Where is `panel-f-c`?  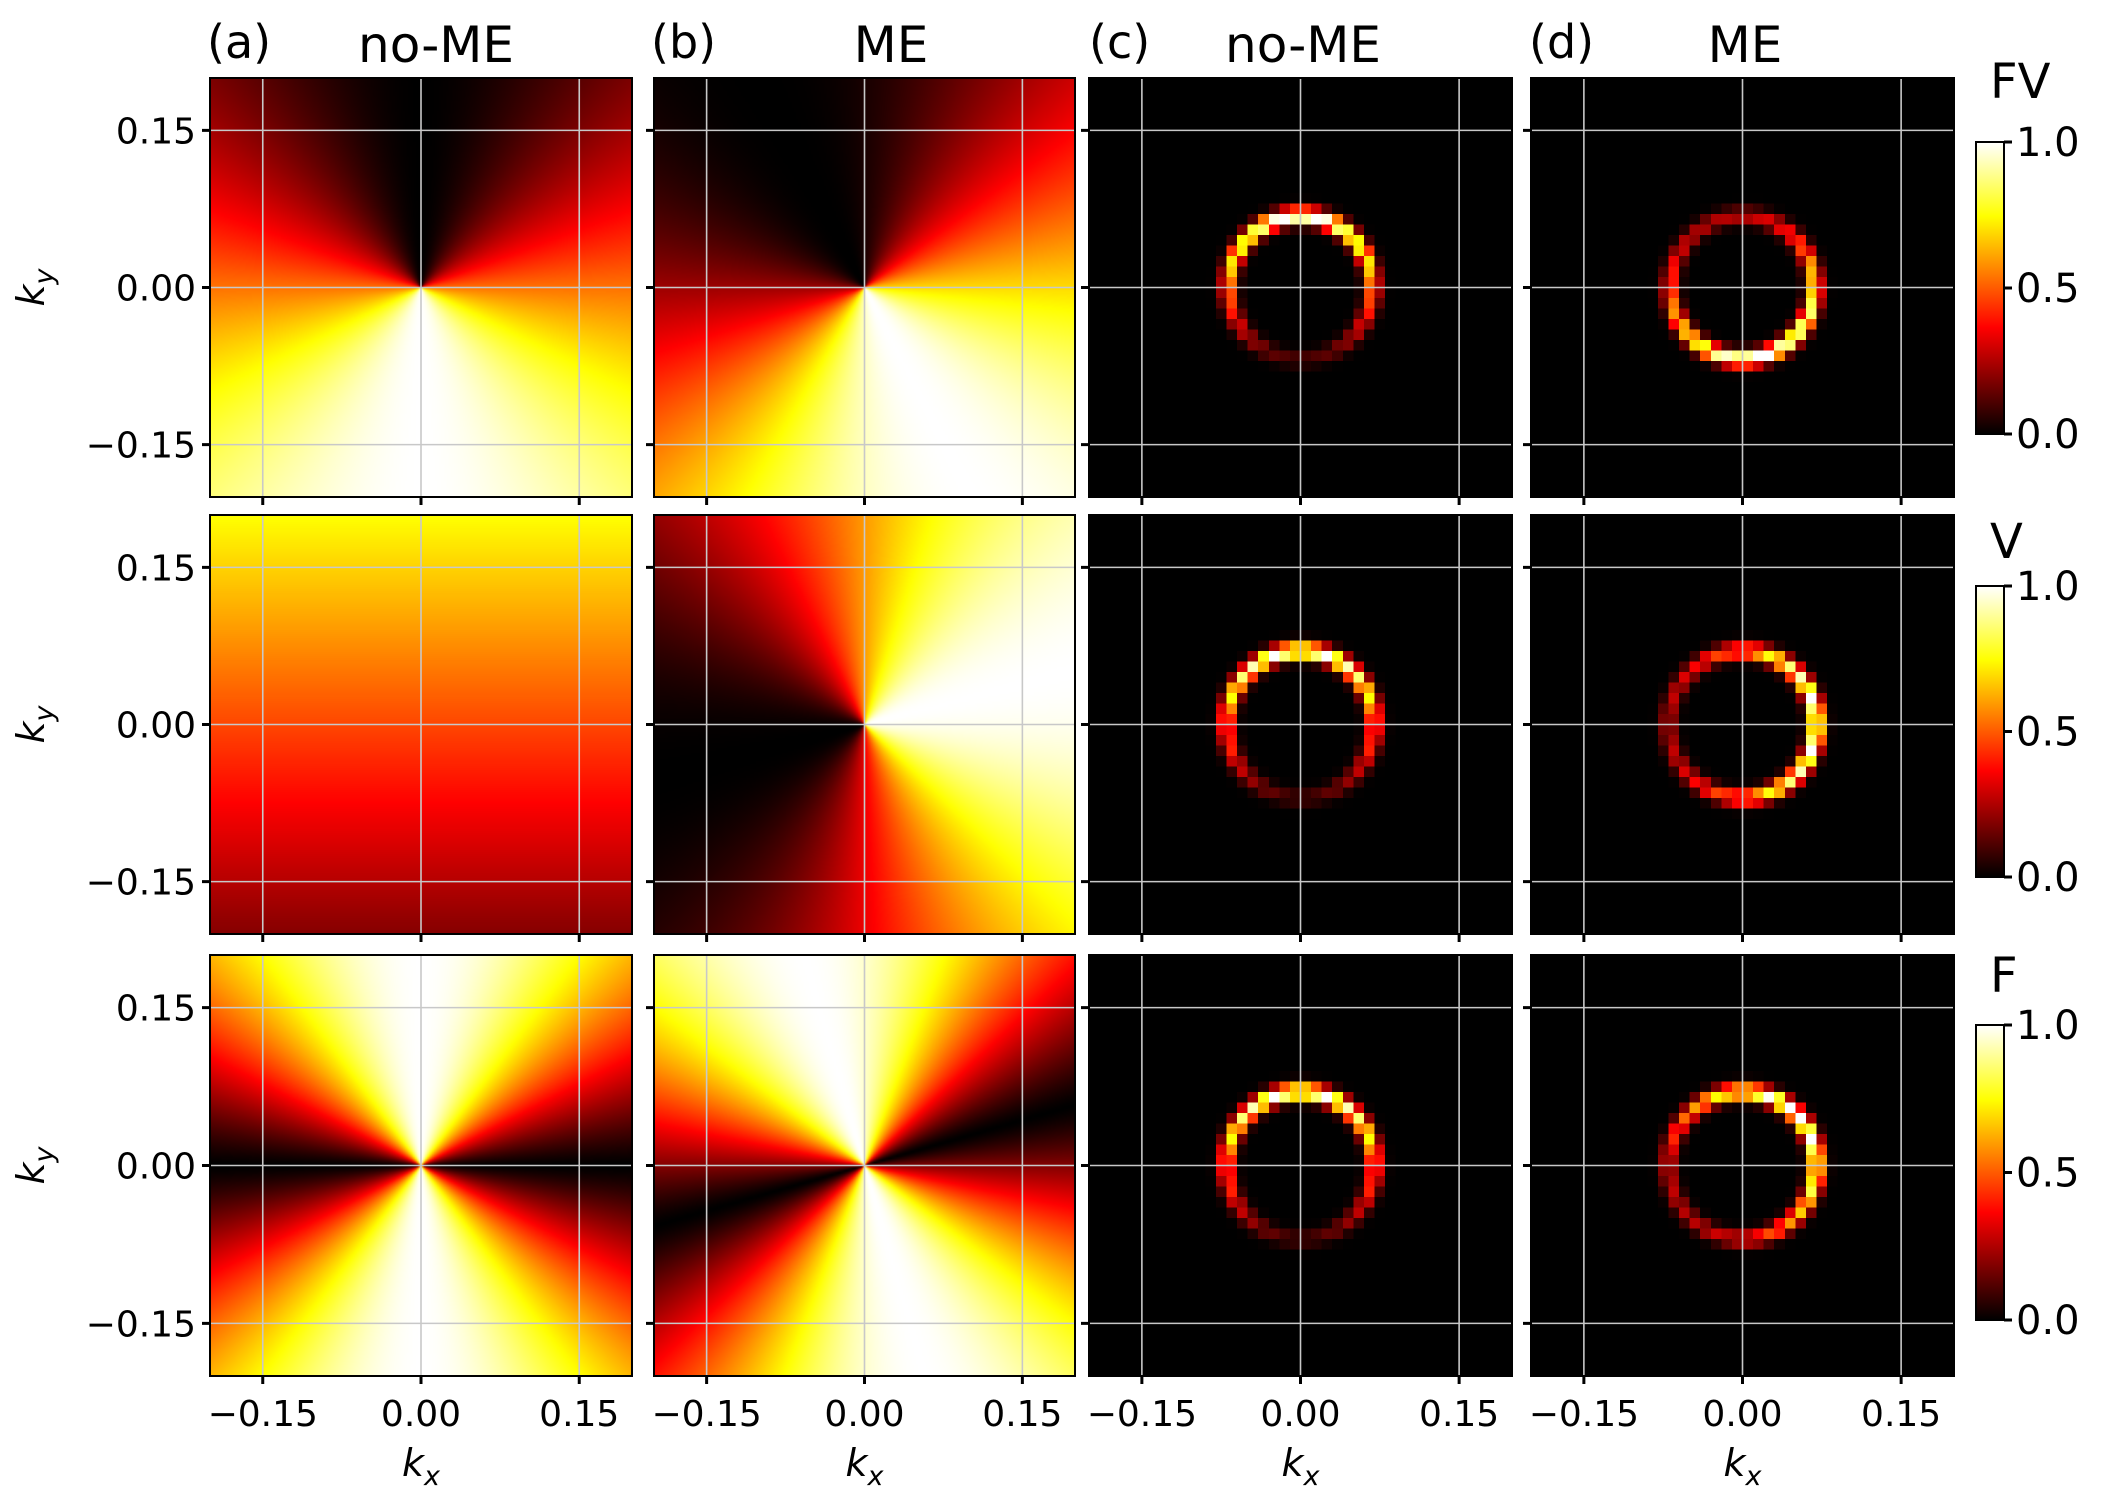 panel-f-c is located at coordinates (1297, 1169).